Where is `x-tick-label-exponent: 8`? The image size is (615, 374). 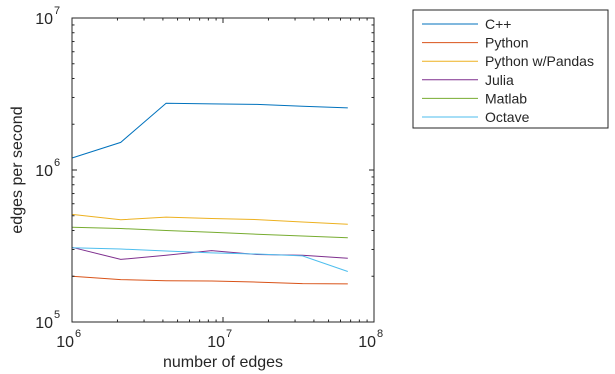
x-tick-label-exponent: 8 is located at coordinates (380, 334).